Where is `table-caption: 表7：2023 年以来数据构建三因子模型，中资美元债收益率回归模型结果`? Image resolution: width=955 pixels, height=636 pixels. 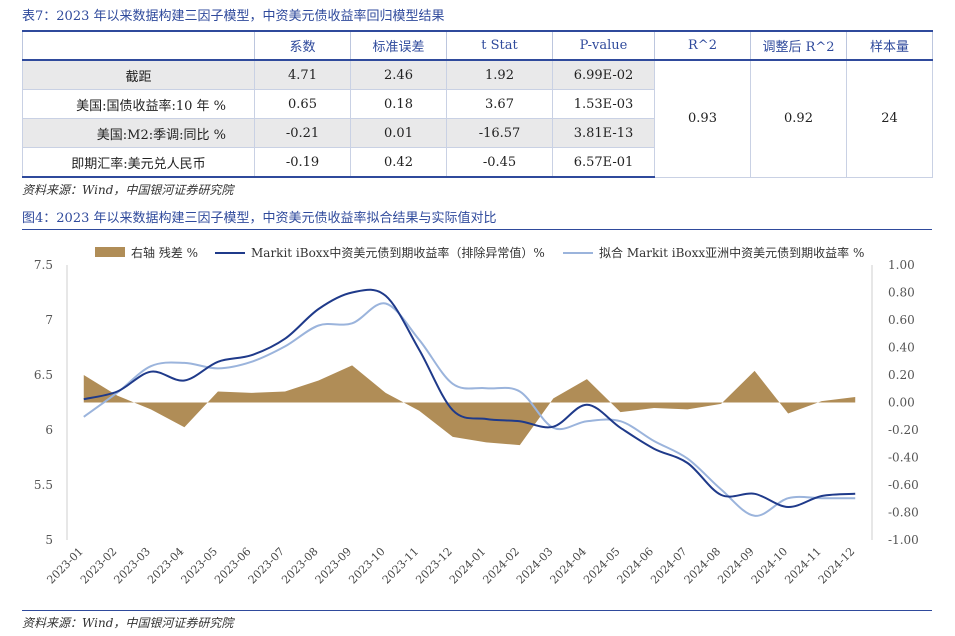 table-caption: 表7：2023 年以来数据构建三因子模型，中资美元债收益率回归模型结果 is located at coordinates (233, 16).